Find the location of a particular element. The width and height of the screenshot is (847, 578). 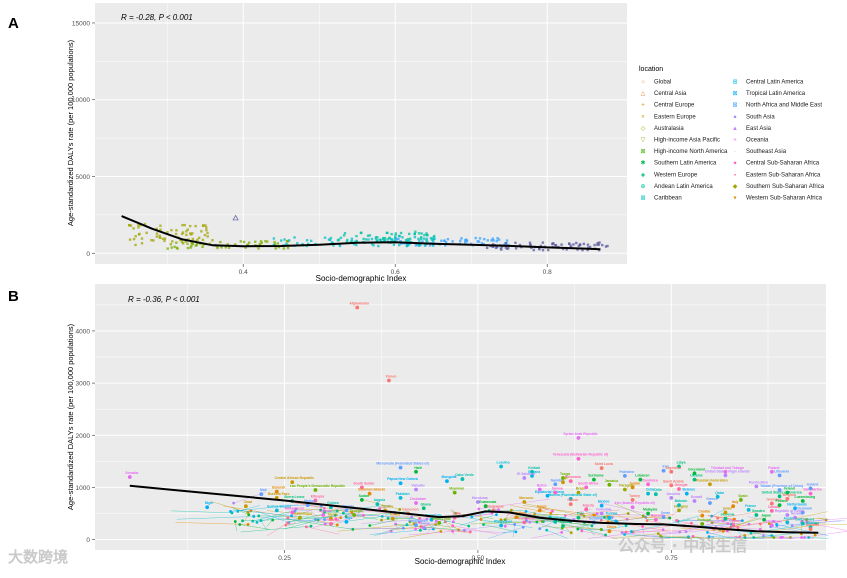

panel-b-country-label: Taiwan (Province of China) is located at coordinates (781, 486).